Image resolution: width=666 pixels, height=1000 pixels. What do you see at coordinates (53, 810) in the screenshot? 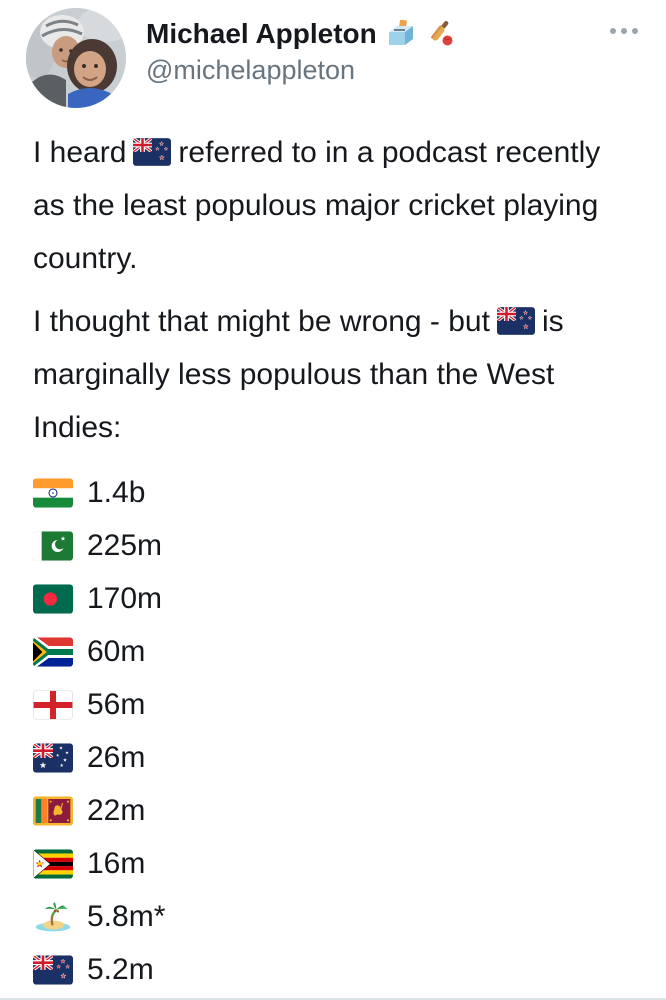
I see `sri-lanka-flag-icon` at bounding box center [53, 810].